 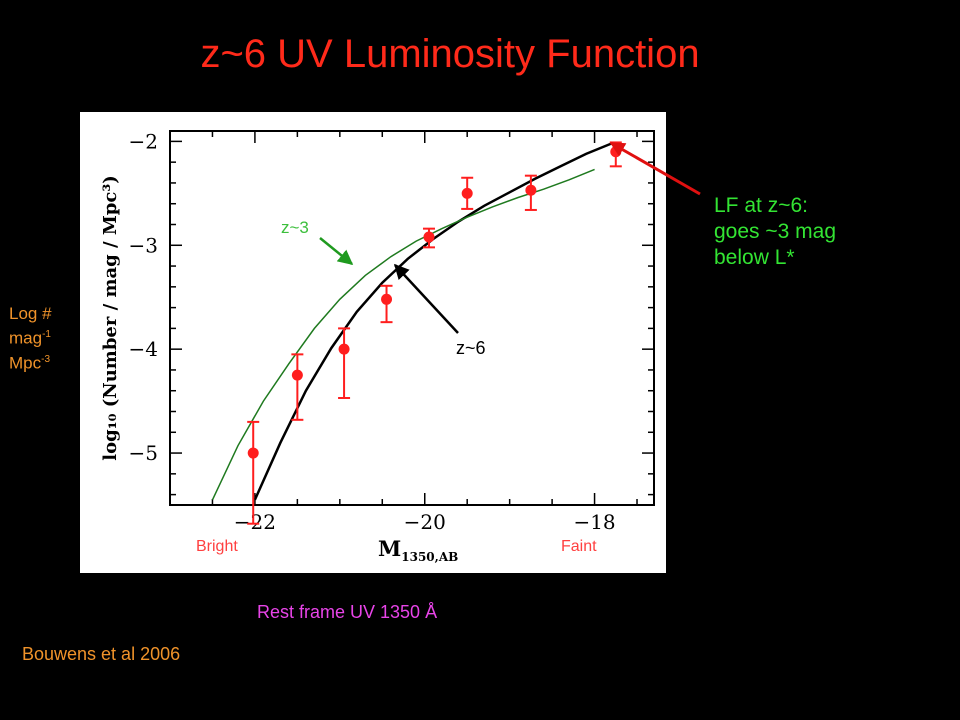 I want to click on y-side-label-mpc-exp: -3, so click(x=46, y=359).